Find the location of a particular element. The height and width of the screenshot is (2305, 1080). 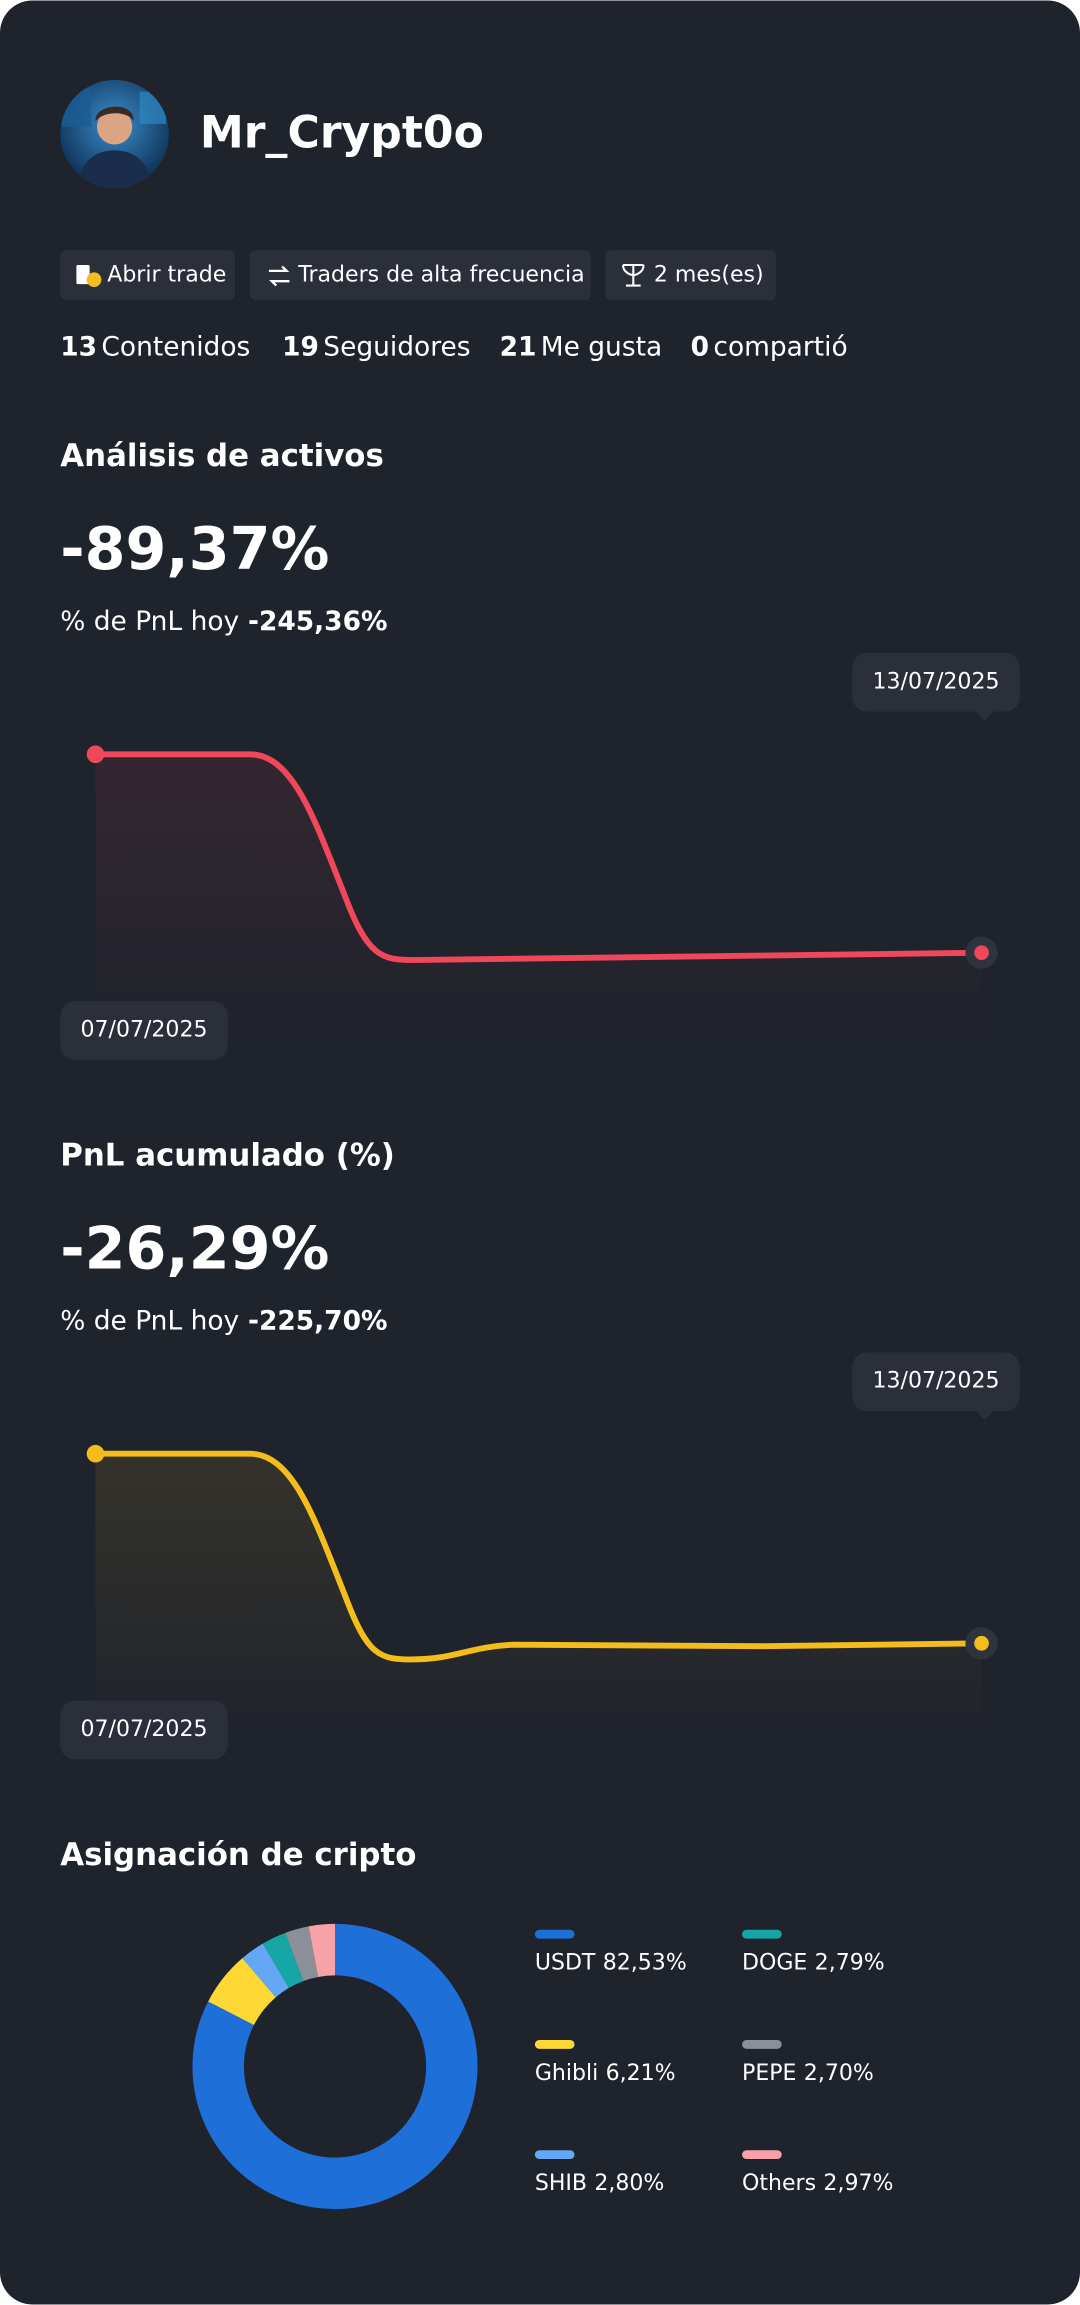

legend-value: 2,70% is located at coordinates (839, 2073).